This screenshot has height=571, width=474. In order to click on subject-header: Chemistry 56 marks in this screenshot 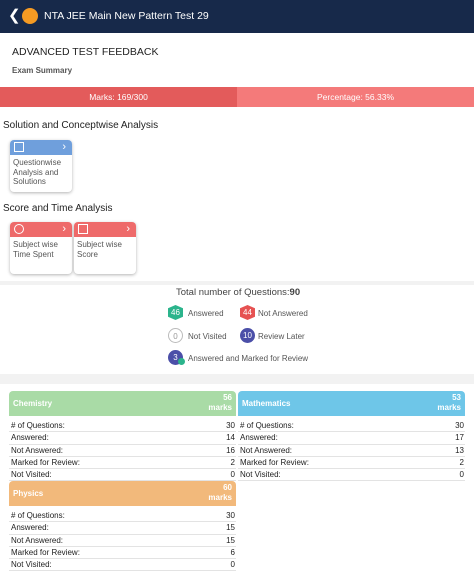, I will do `click(122, 403)`.